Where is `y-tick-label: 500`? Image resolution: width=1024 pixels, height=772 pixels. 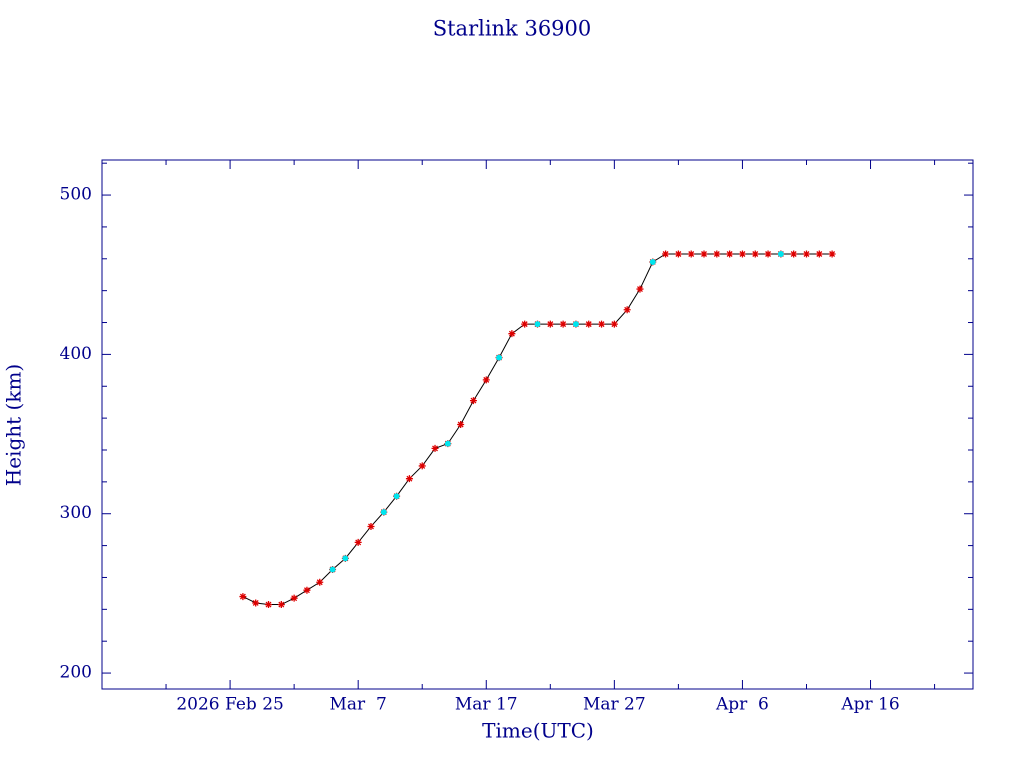 y-tick-label: 500 is located at coordinates (76, 195).